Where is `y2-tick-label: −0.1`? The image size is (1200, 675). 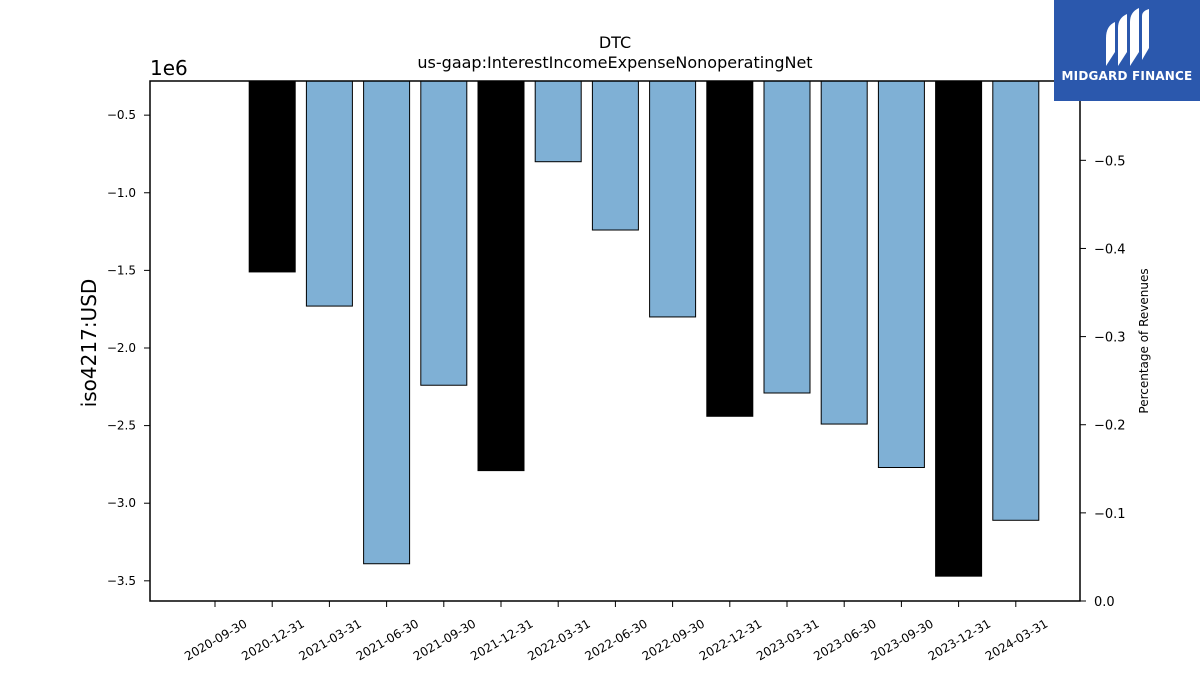 y2-tick-label: −0.1 is located at coordinates (1110, 514).